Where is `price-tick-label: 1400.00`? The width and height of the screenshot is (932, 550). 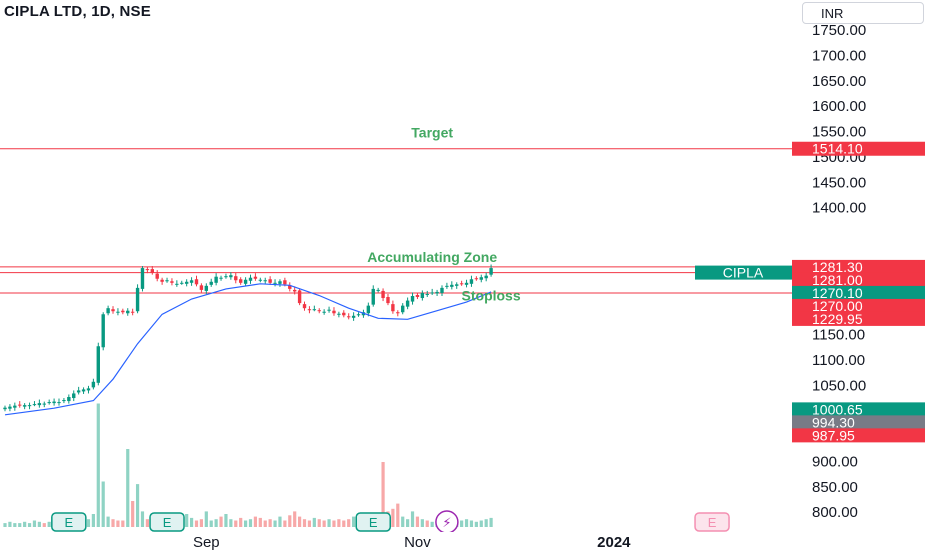 price-tick-label: 1400.00 is located at coordinates (839, 208).